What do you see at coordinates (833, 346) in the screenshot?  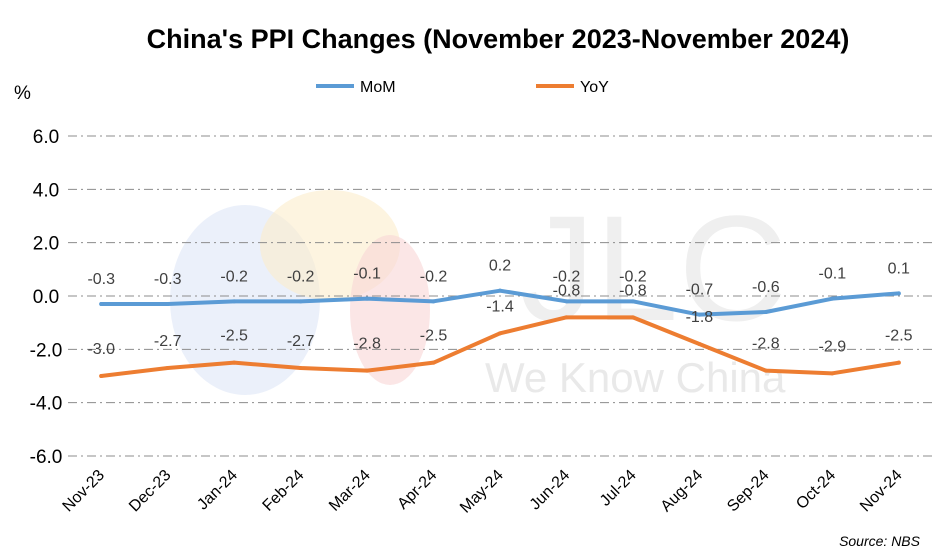 I see `data-label-yoy: -2.9` at bounding box center [833, 346].